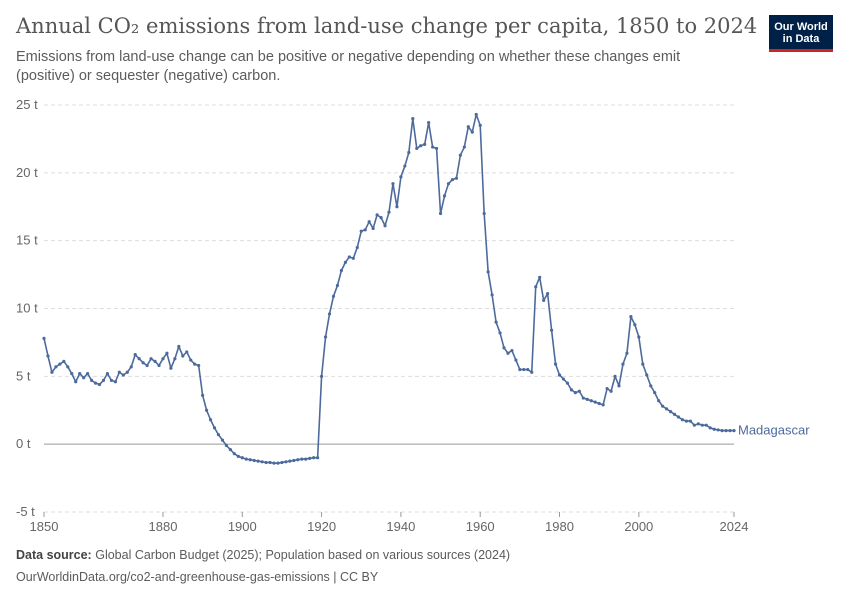 The width and height of the screenshot is (850, 600). What do you see at coordinates (54, 555) in the screenshot?
I see `source-label: Data source:` at bounding box center [54, 555].